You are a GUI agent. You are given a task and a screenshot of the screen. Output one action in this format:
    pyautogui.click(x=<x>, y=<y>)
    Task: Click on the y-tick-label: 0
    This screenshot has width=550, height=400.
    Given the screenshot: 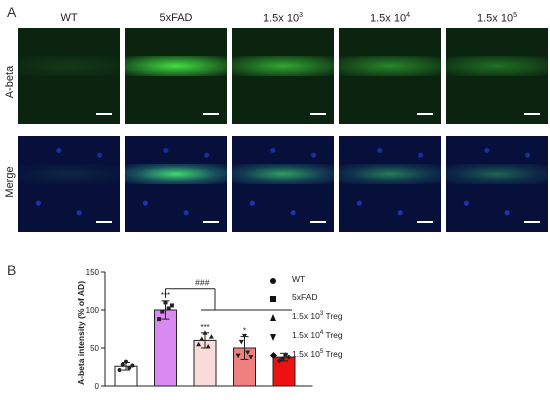 What is the action you would take?
    pyautogui.click(x=97, y=386)
    